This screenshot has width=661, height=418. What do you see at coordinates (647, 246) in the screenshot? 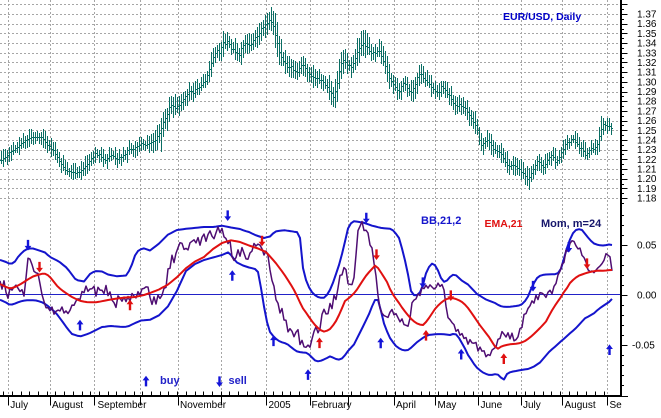
I see `svg-text: 0.05` at bounding box center [647, 246].